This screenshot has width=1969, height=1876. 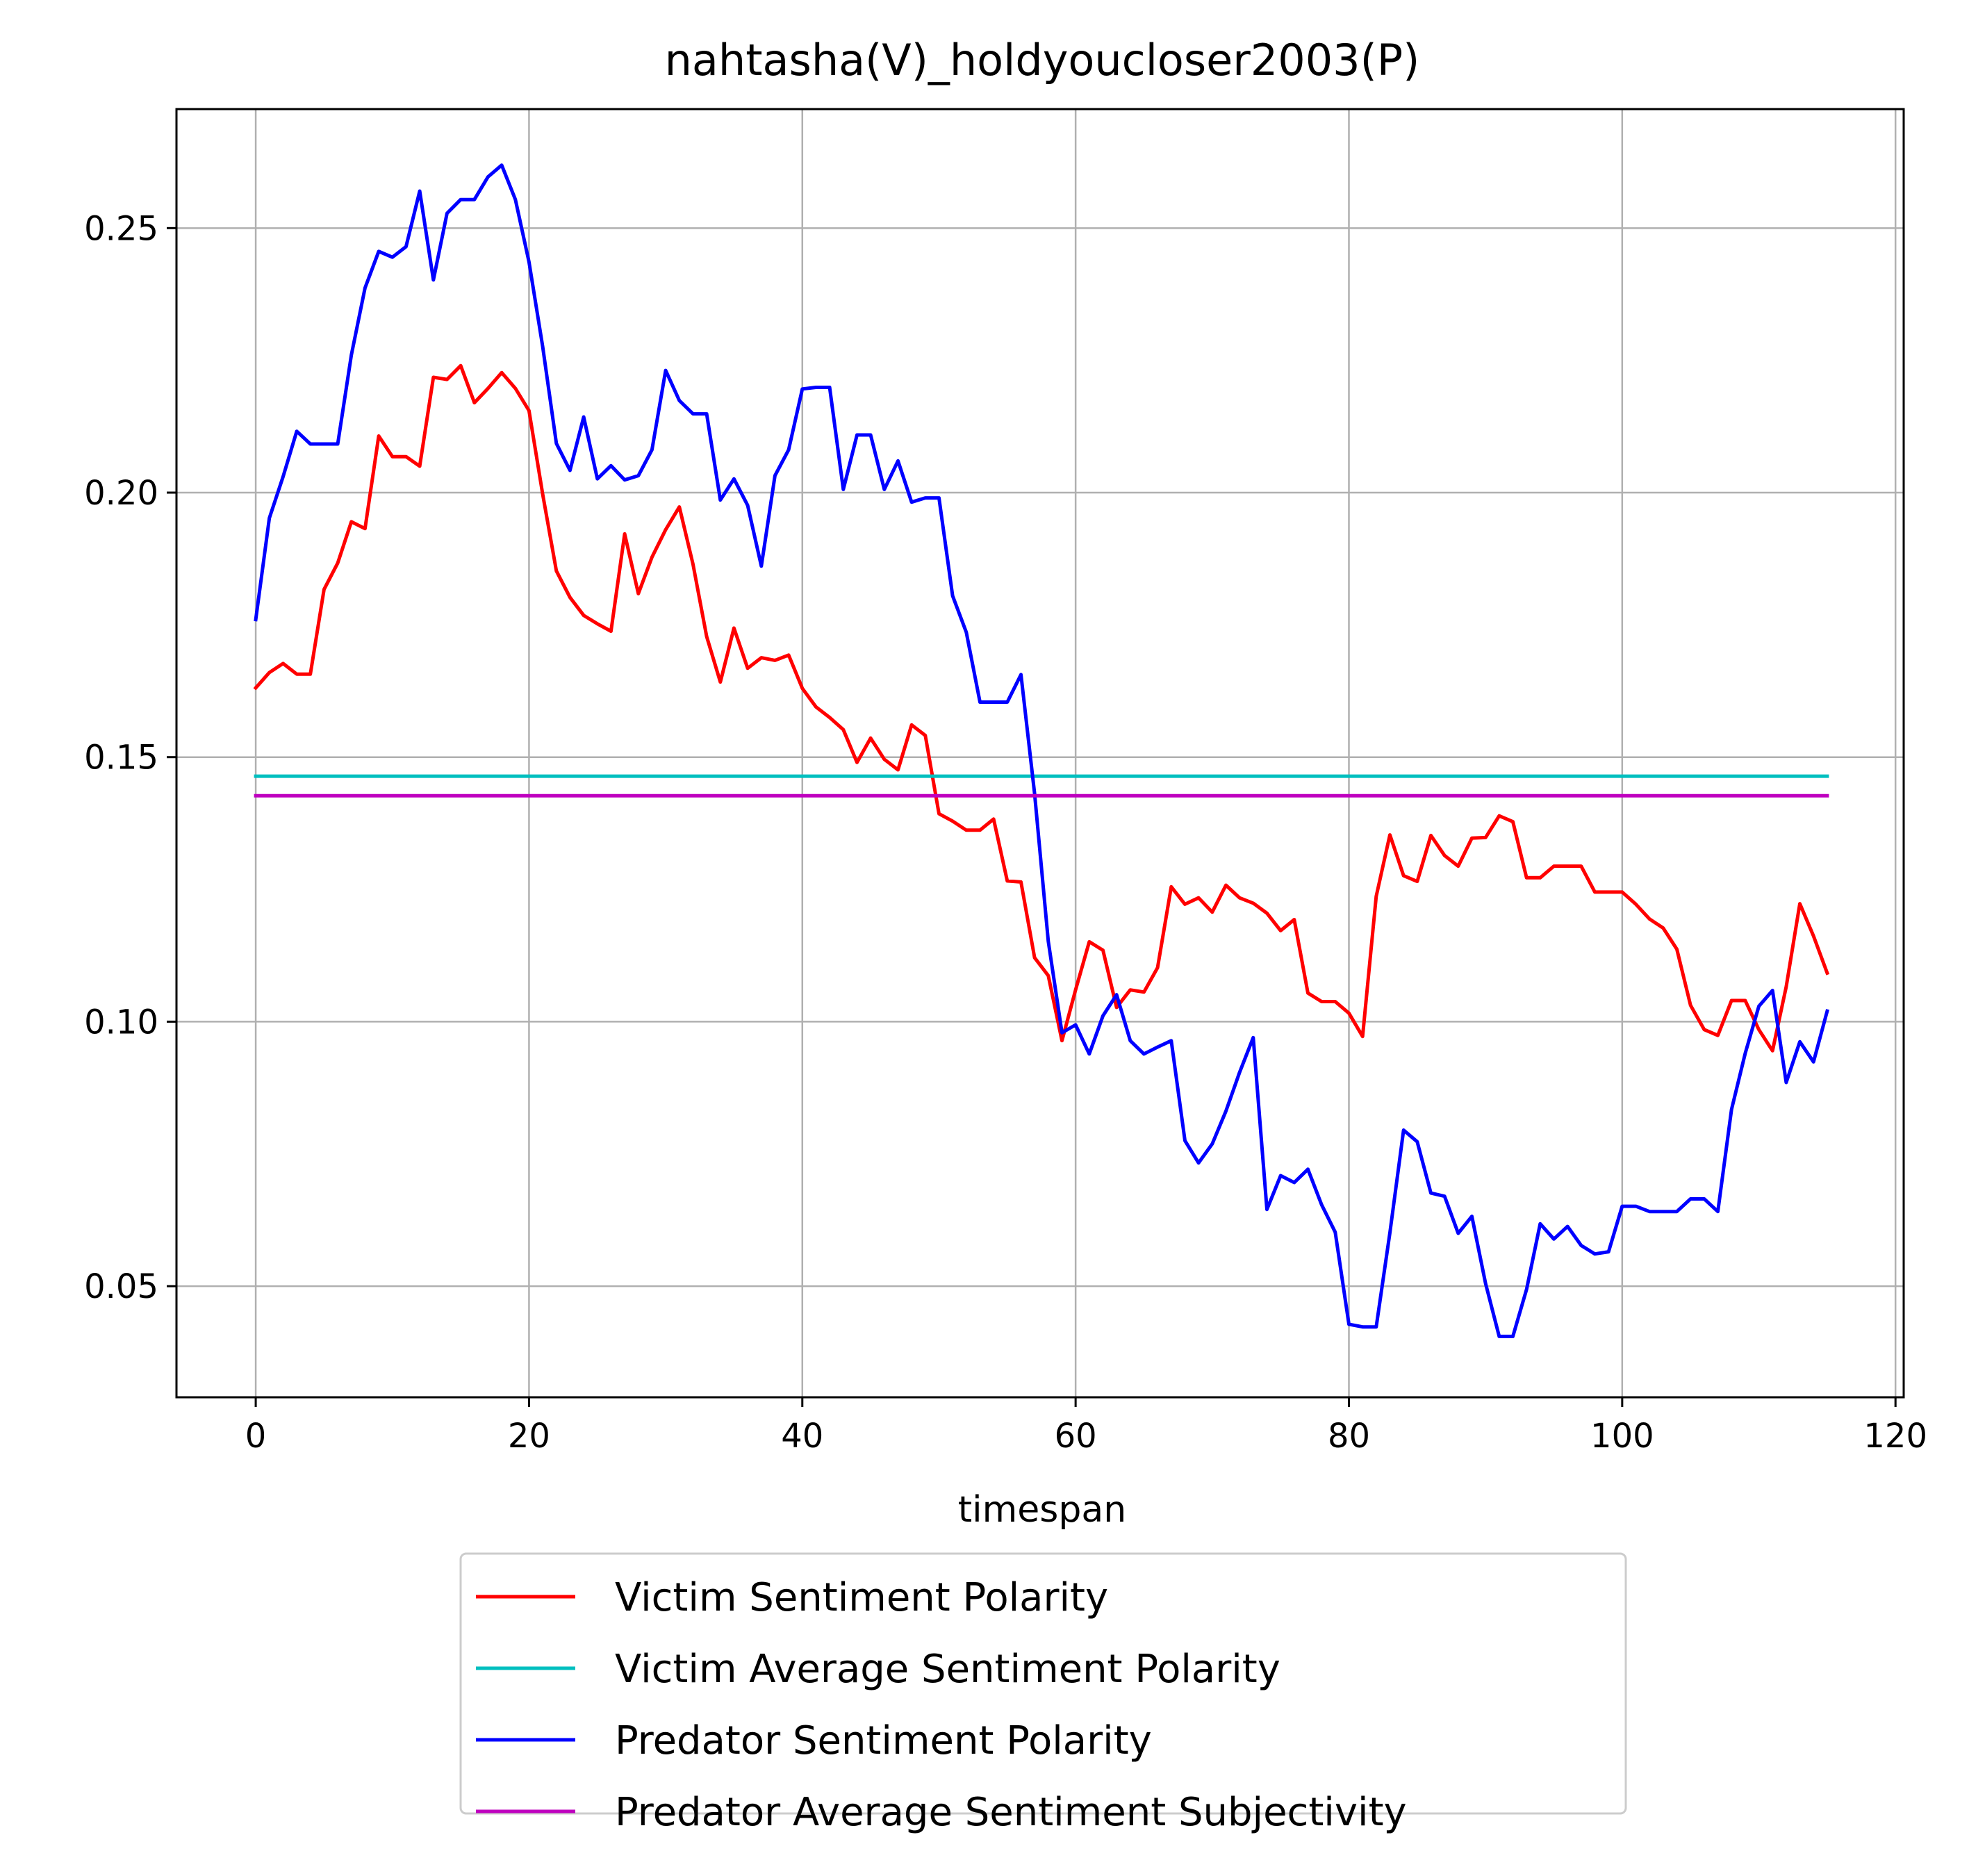 I want to click on legend-box, so click(x=1043, y=1683).